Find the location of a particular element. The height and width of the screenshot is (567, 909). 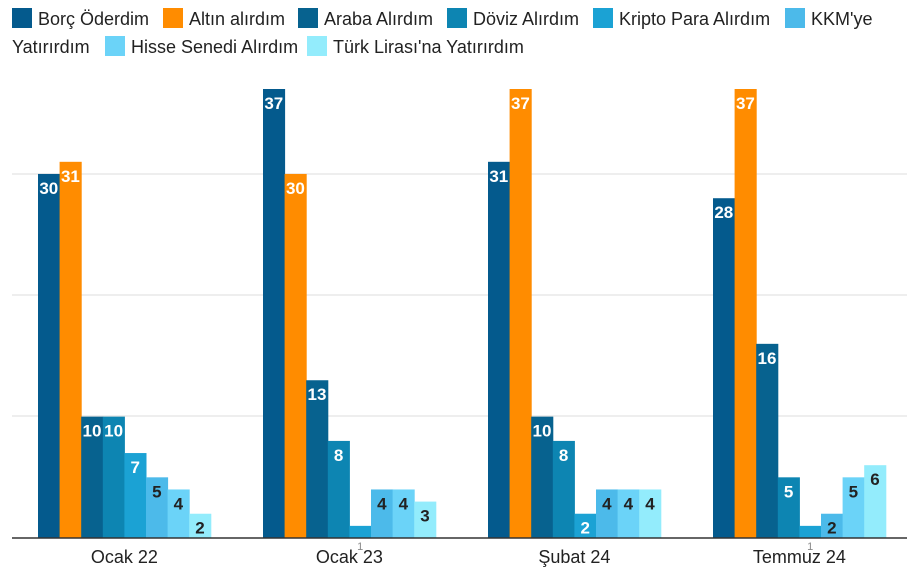

legend-item-hisse-senedi-alirdim: Hisse Senedi Alırdım is located at coordinates (201, 46).